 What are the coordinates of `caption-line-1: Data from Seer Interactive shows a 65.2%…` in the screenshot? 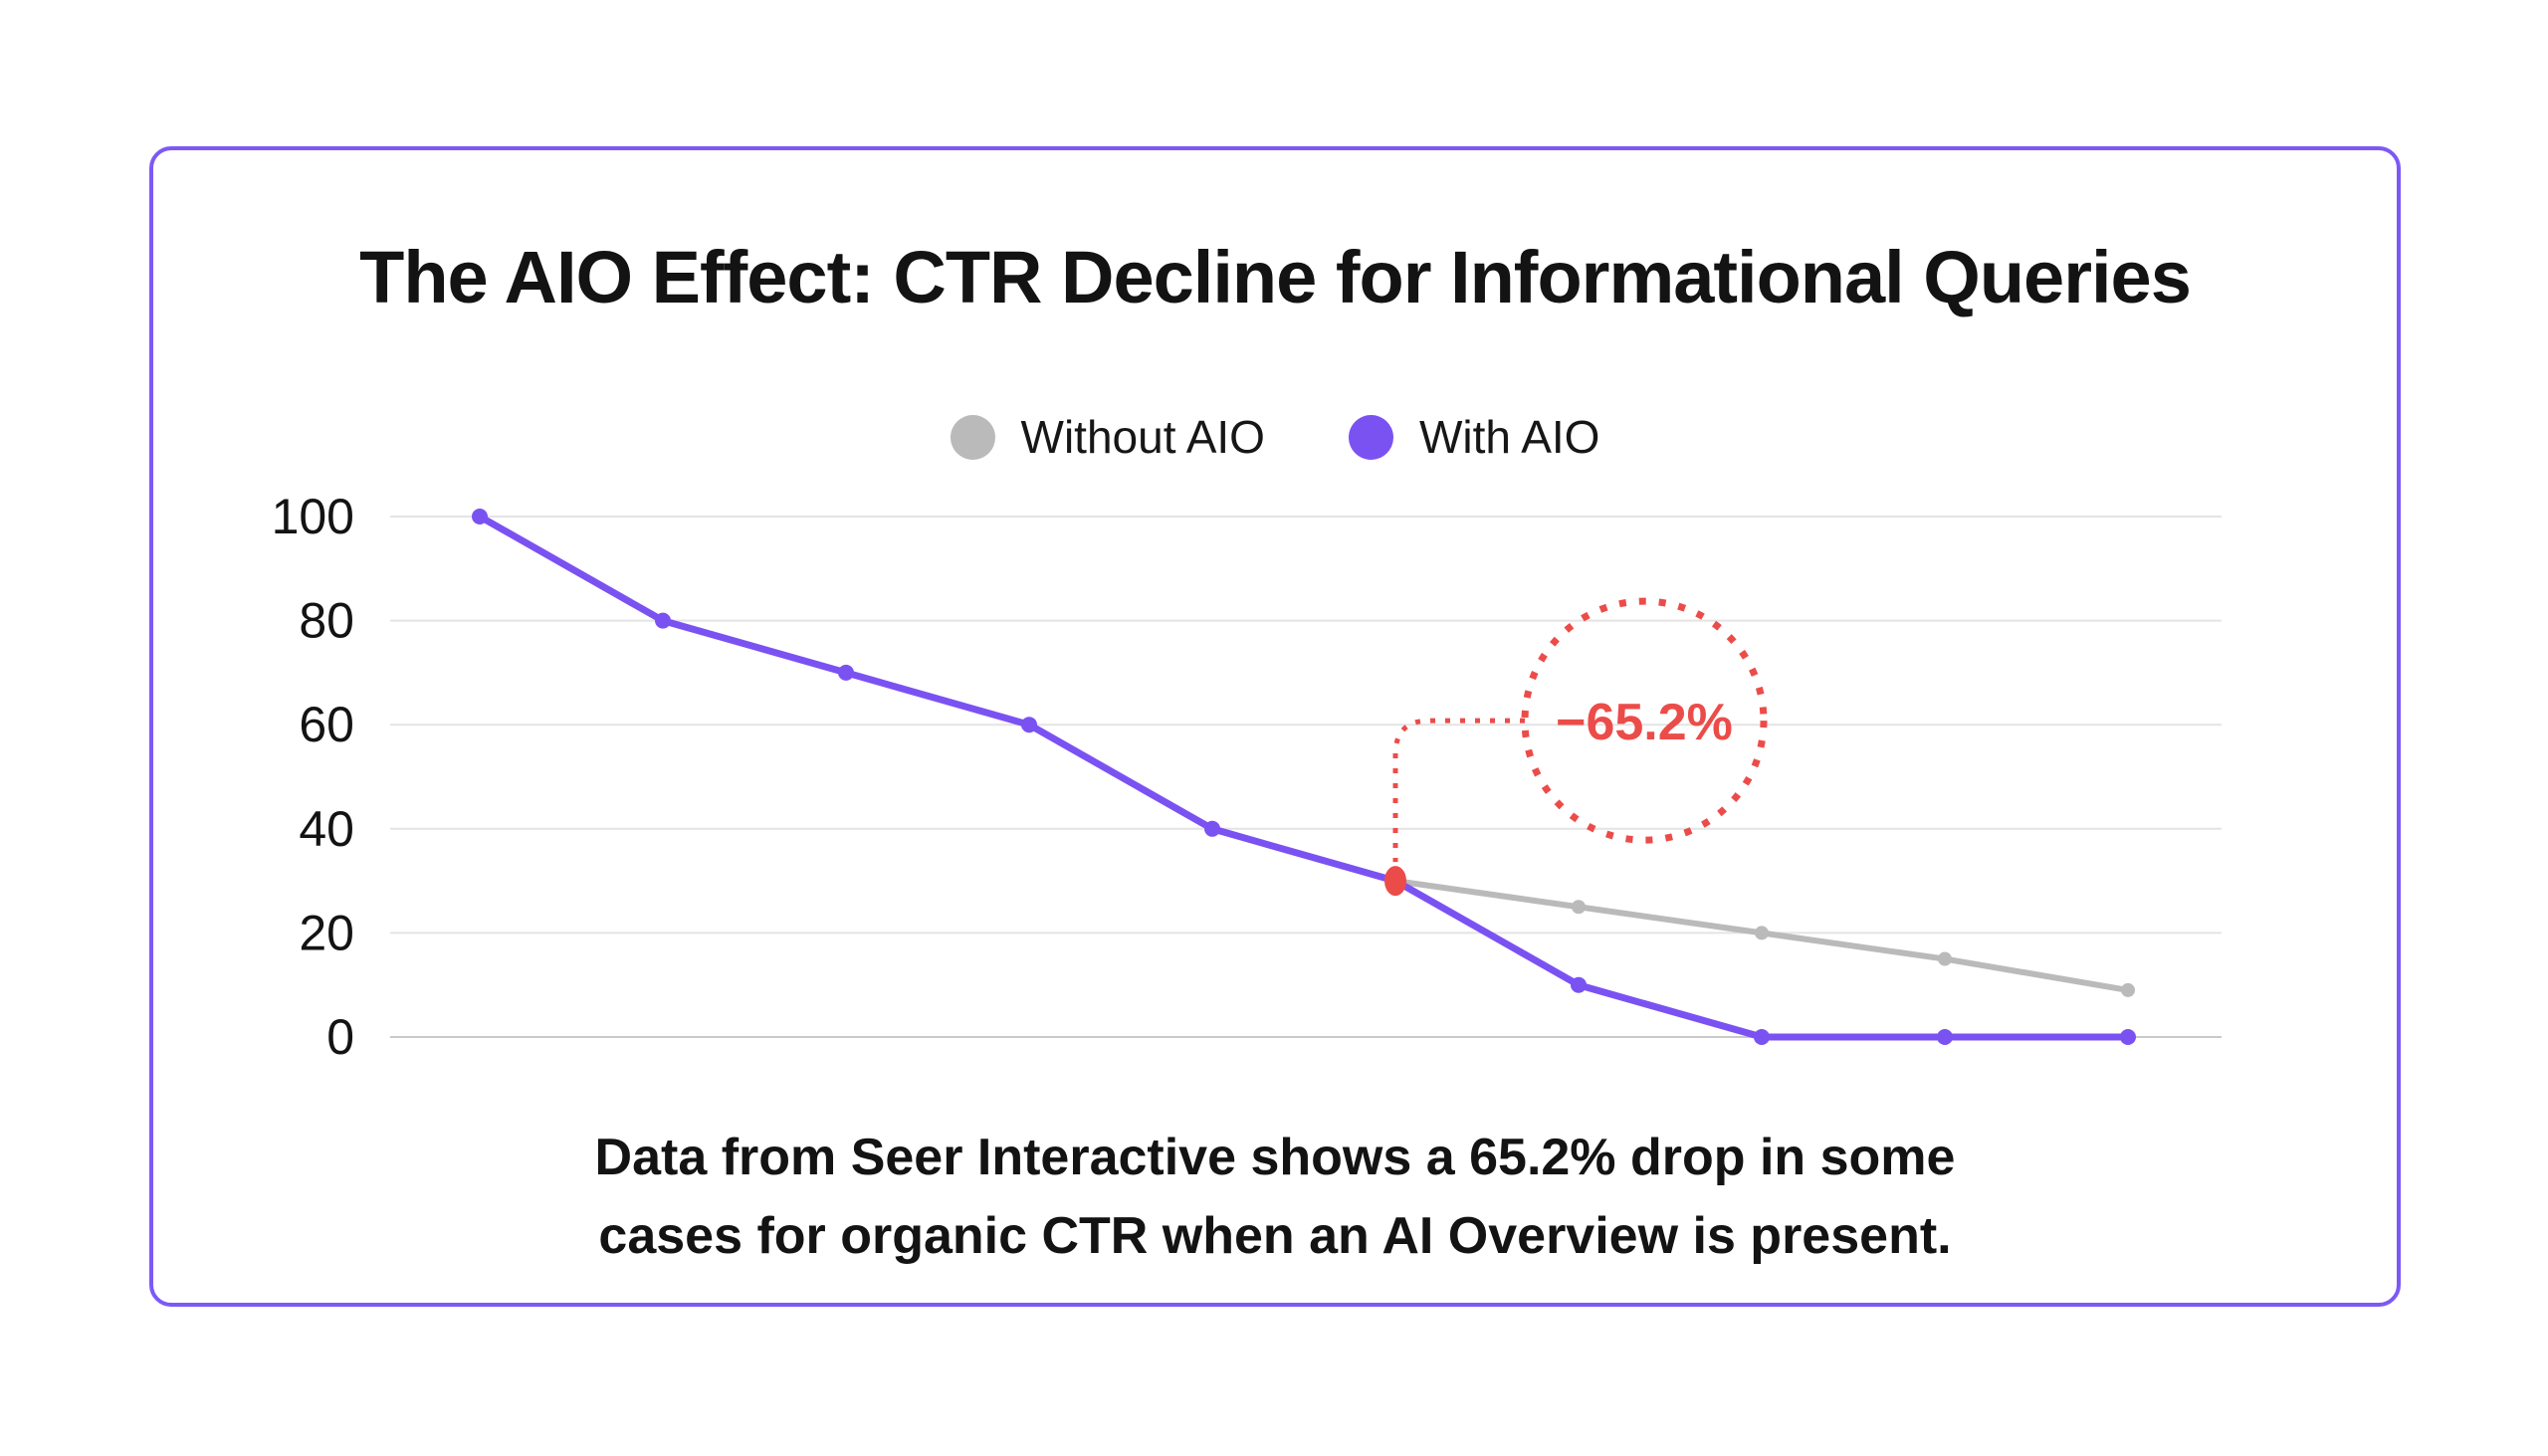 It's located at (1275, 1157).